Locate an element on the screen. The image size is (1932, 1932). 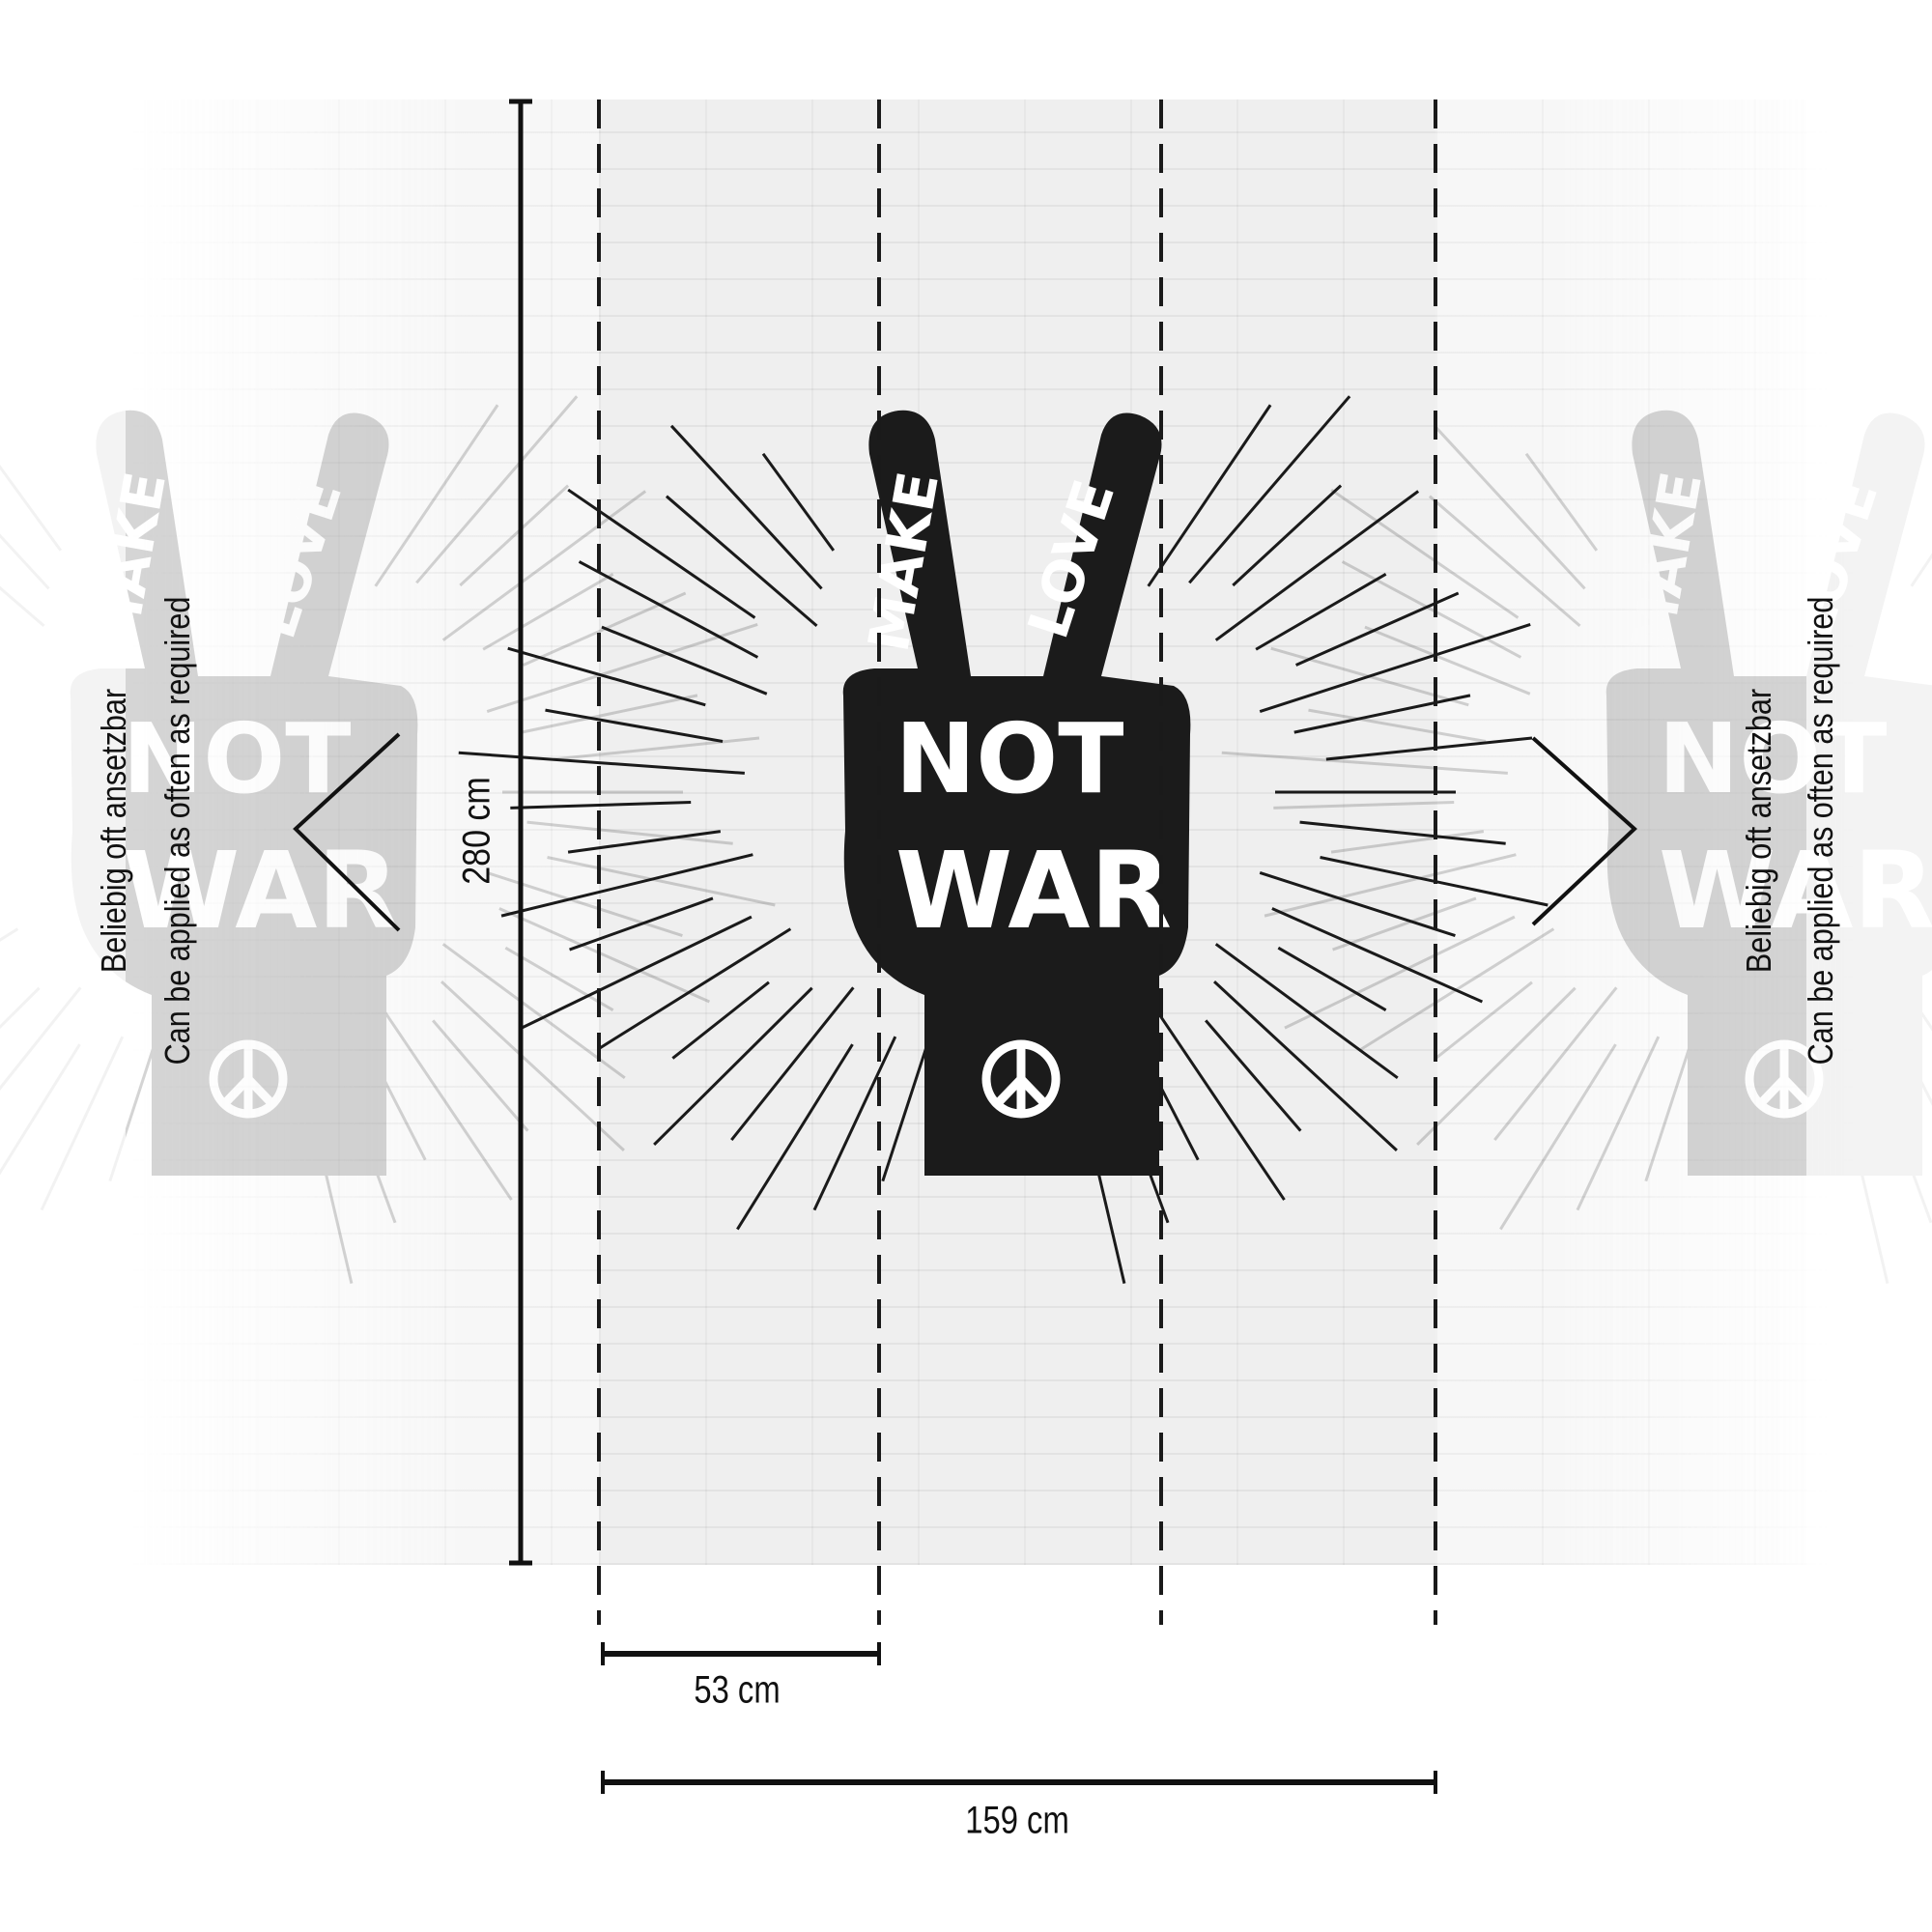
total-width-dimension-line is located at coordinates (1019, 1782).